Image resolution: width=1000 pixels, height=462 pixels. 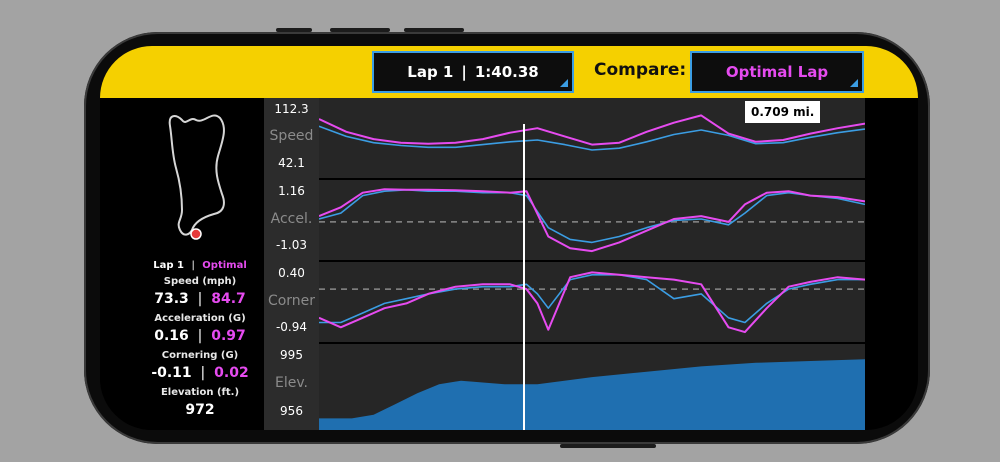 I want to click on lap-label: Lap 1, so click(x=430, y=72).